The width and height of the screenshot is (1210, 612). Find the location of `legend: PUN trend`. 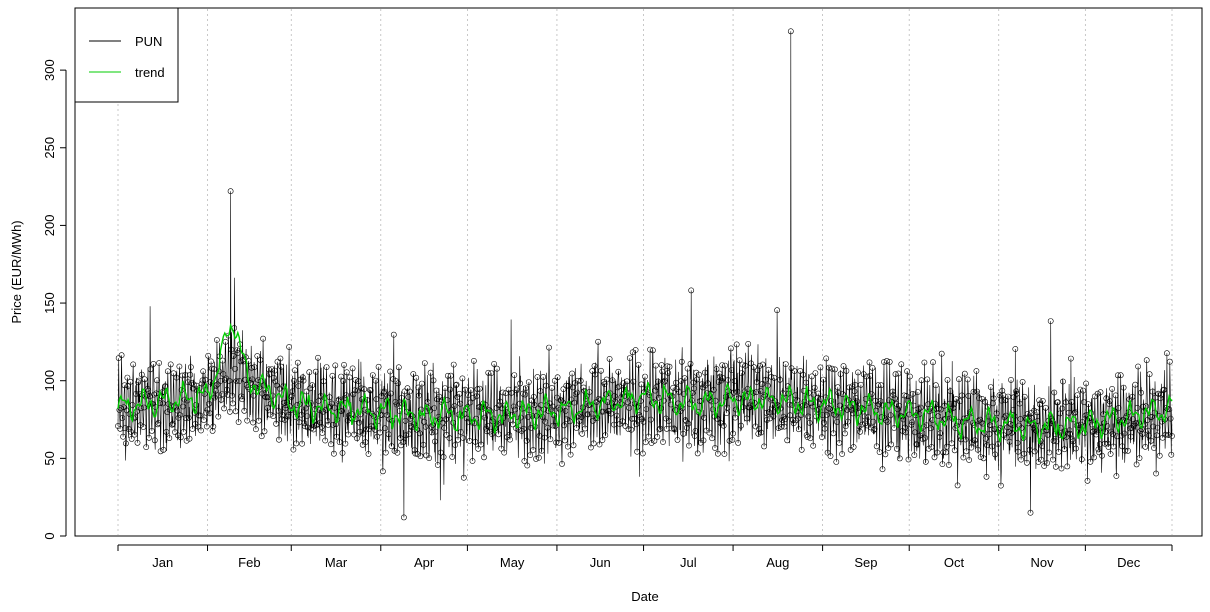

legend: PUN trend is located at coordinates (126, 55).